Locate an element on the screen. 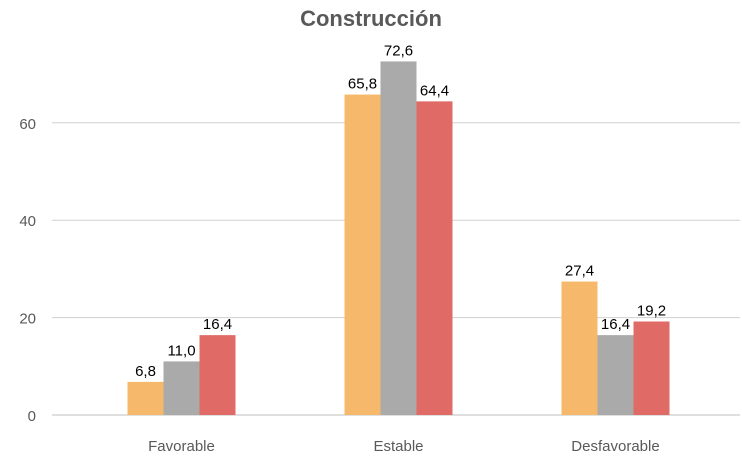  chart-title: Construcción is located at coordinates (371, 18).